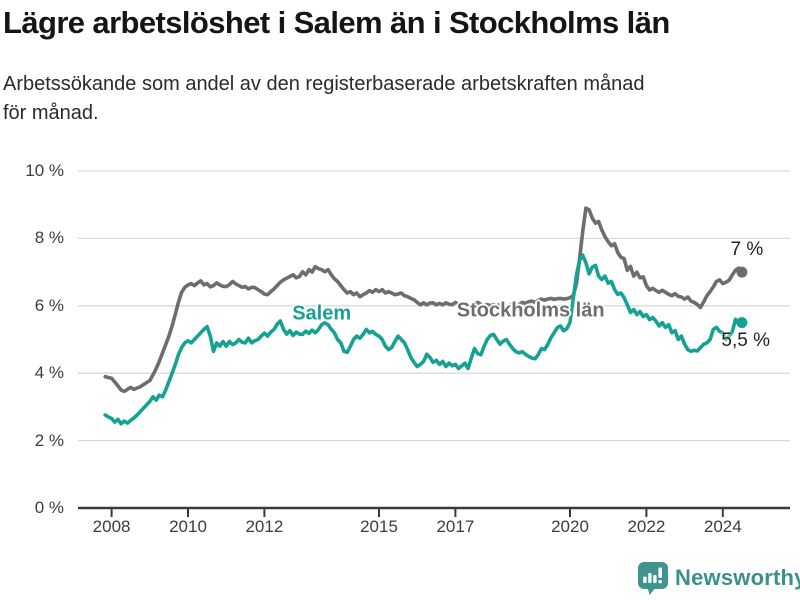 The image size is (800, 600). I want to click on stockholm-end-value-label: 7 %, so click(747, 249).